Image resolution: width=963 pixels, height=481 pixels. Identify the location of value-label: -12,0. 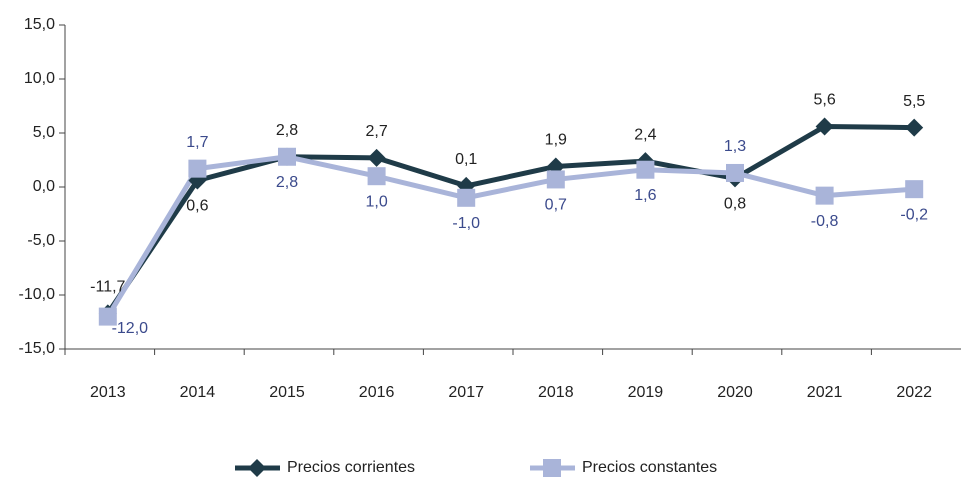
(130, 328).